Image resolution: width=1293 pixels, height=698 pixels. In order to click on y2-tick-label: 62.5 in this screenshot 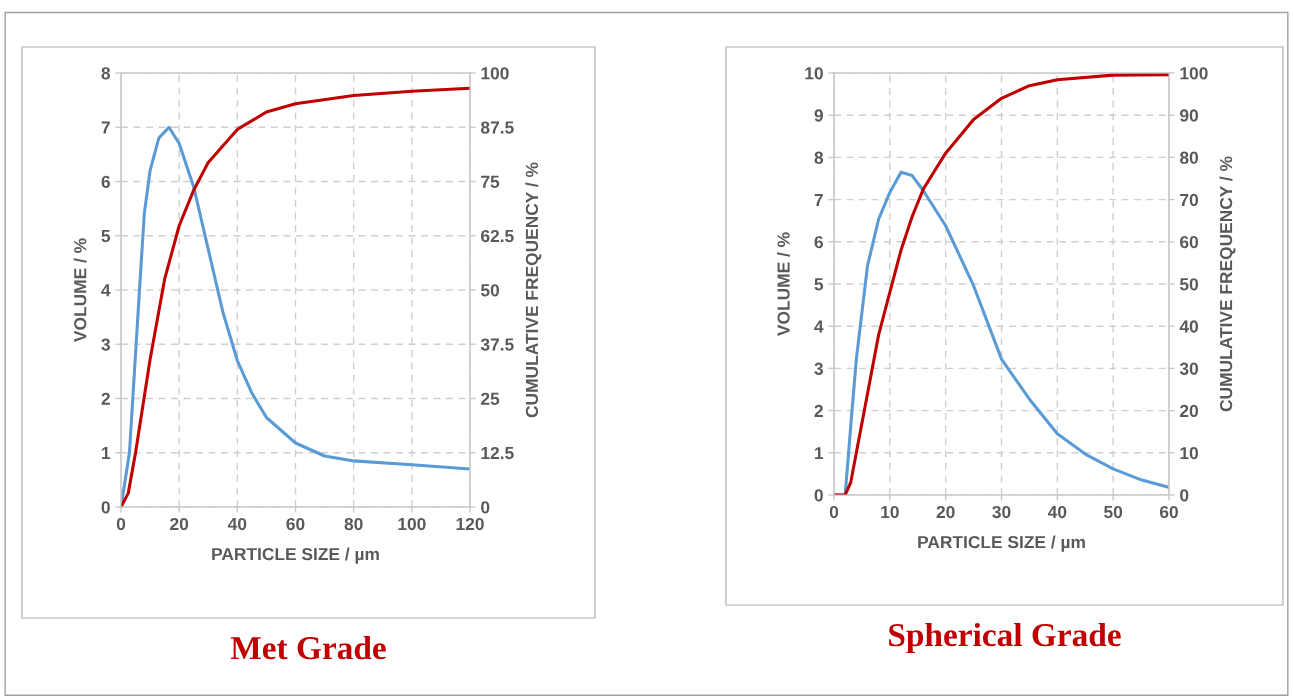, I will do `click(497, 236)`.